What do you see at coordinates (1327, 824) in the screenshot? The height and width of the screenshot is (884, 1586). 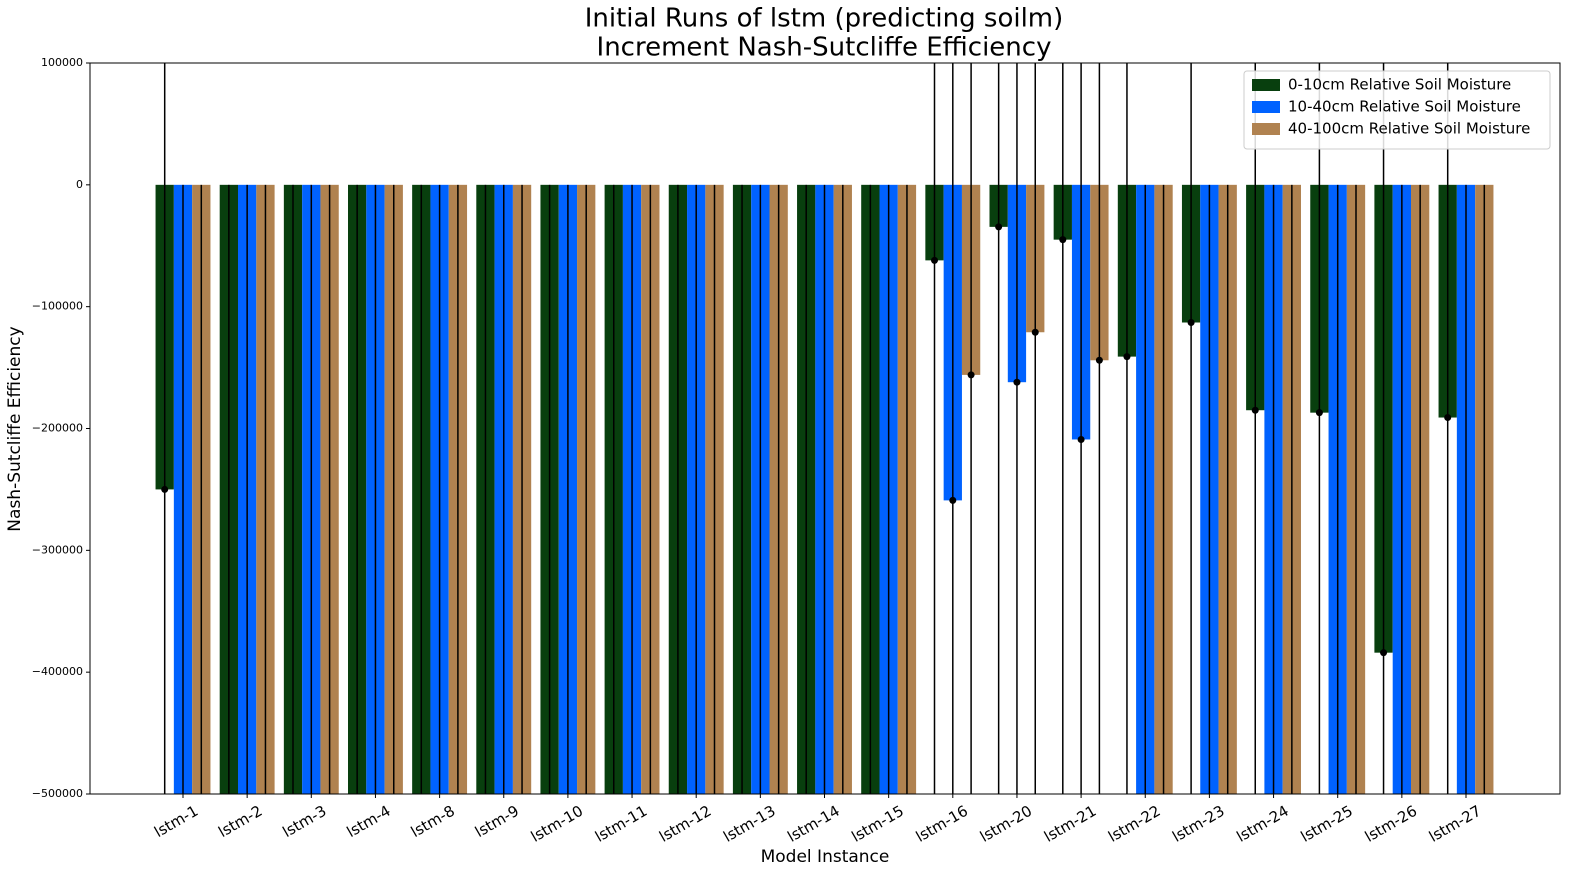 I see `x-tick-label: lstm-25` at bounding box center [1327, 824].